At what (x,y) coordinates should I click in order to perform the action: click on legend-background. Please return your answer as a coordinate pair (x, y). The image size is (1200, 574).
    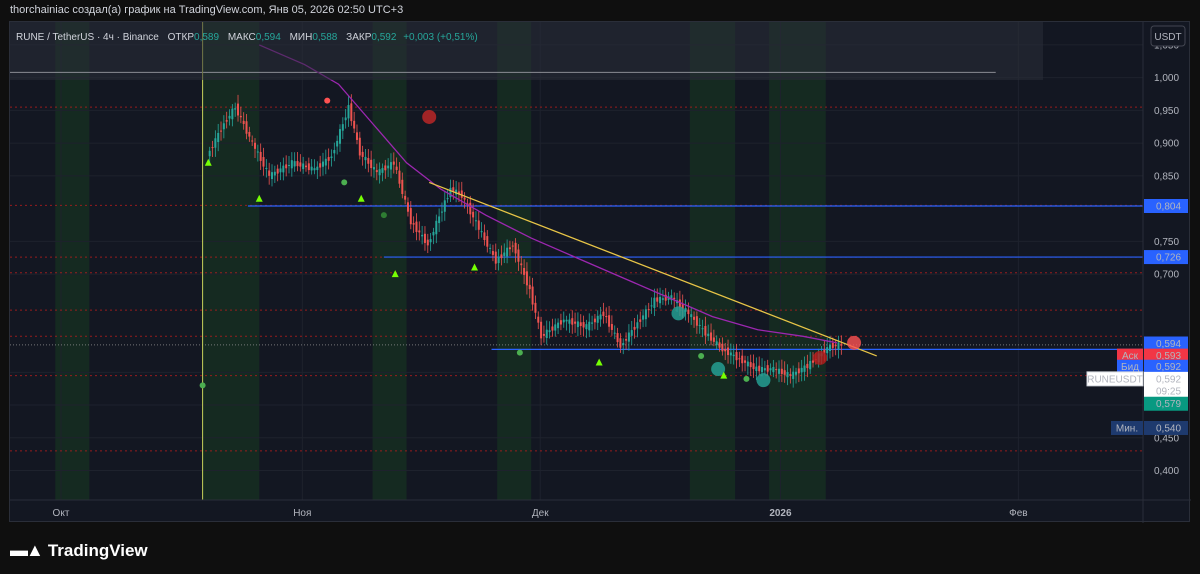
    Looking at the image, I should click on (526, 51).